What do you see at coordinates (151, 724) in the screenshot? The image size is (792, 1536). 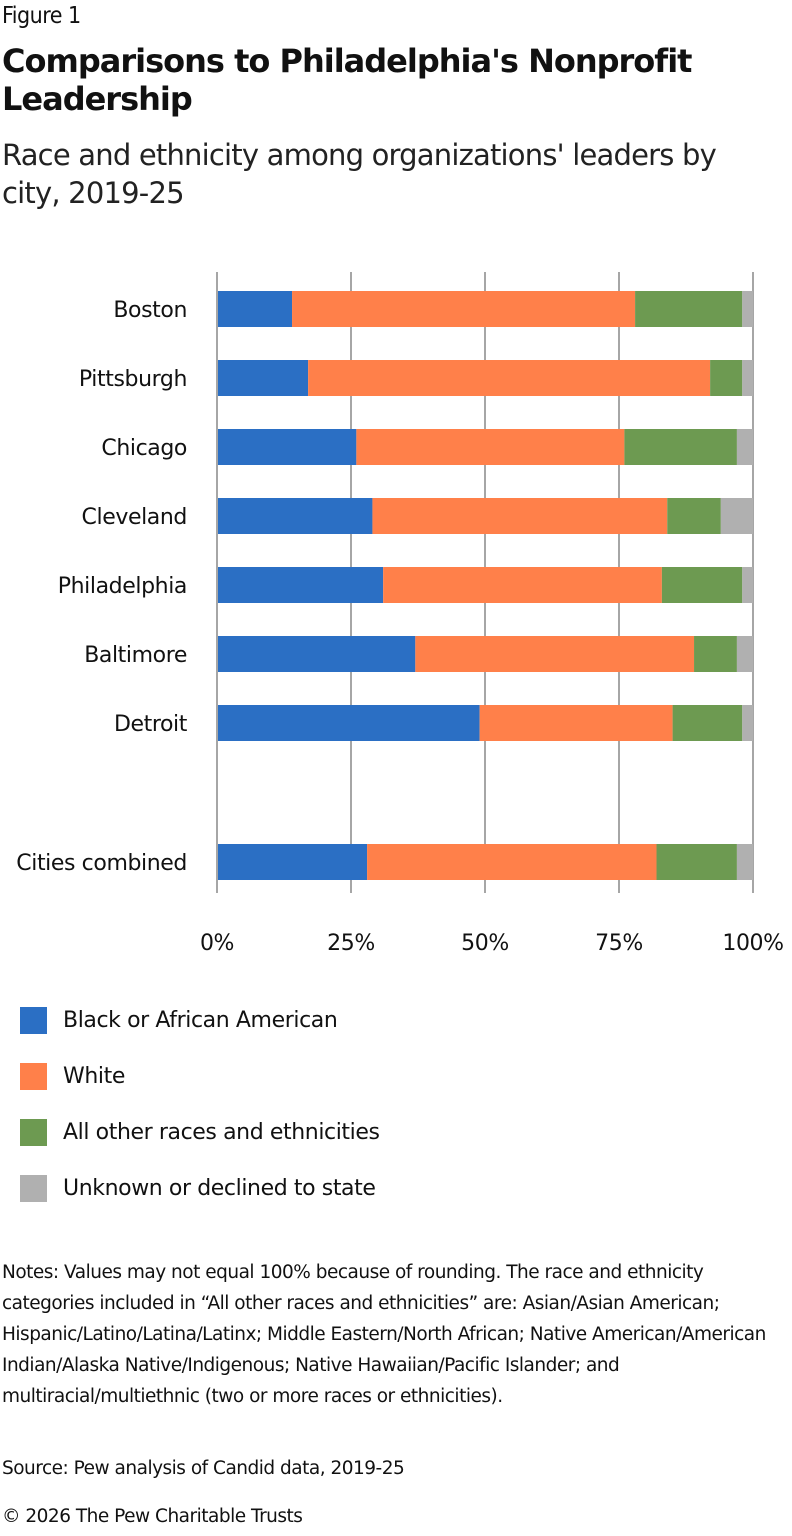 I see `category-label: Detroit` at bounding box center [151, 724].